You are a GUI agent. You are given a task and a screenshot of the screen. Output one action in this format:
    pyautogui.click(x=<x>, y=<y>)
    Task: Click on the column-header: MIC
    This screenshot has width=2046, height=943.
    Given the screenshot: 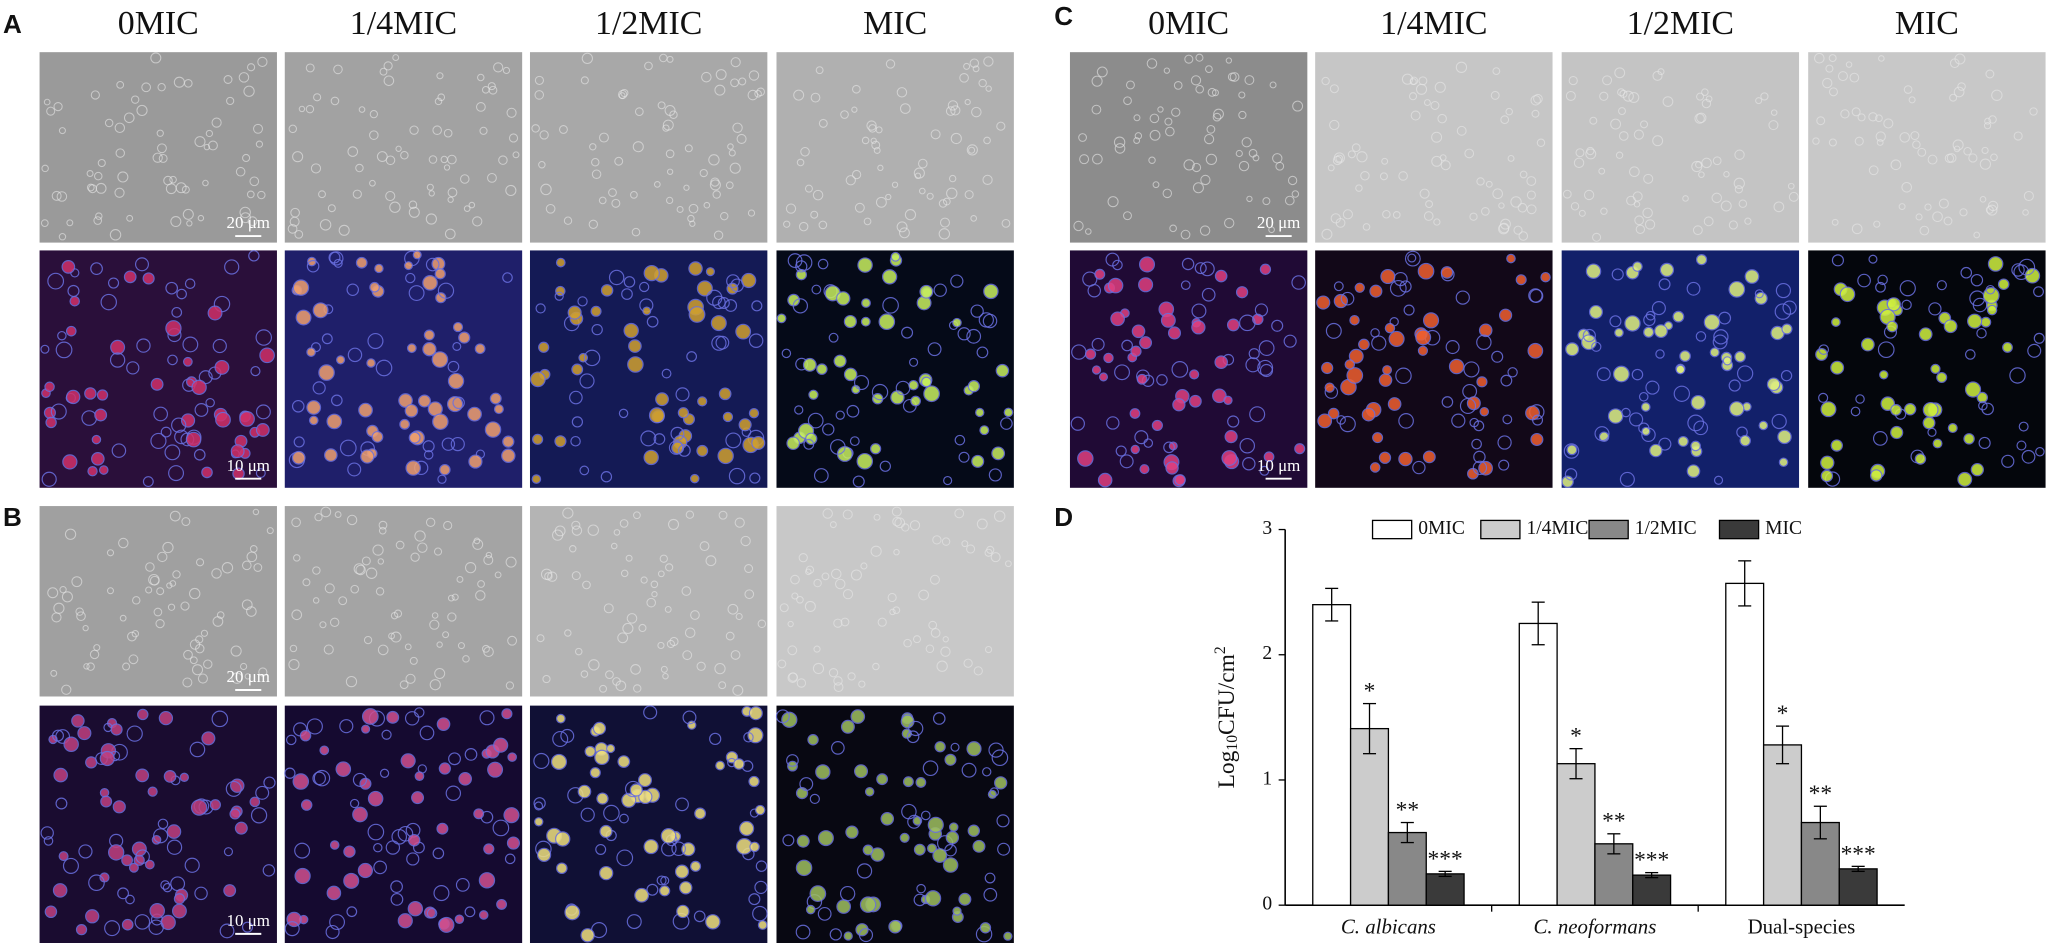 What is the action you would take?
    pyautogui.click(x=895, y=23)
    